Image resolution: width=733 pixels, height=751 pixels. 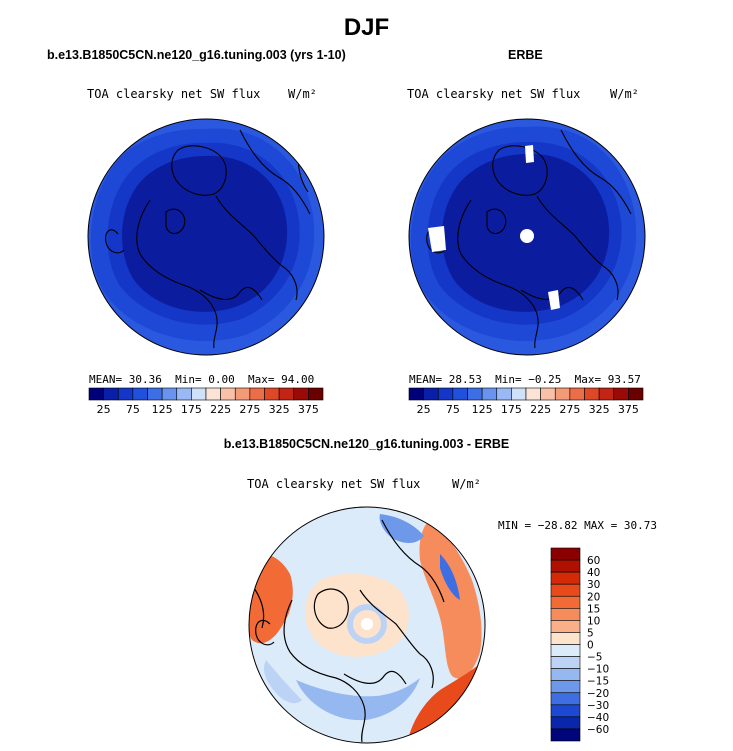 What do you see at coordinates (446, 701) in the screenshot?
I see `panel3-warm-southeast` at bounding box center [446, 701].